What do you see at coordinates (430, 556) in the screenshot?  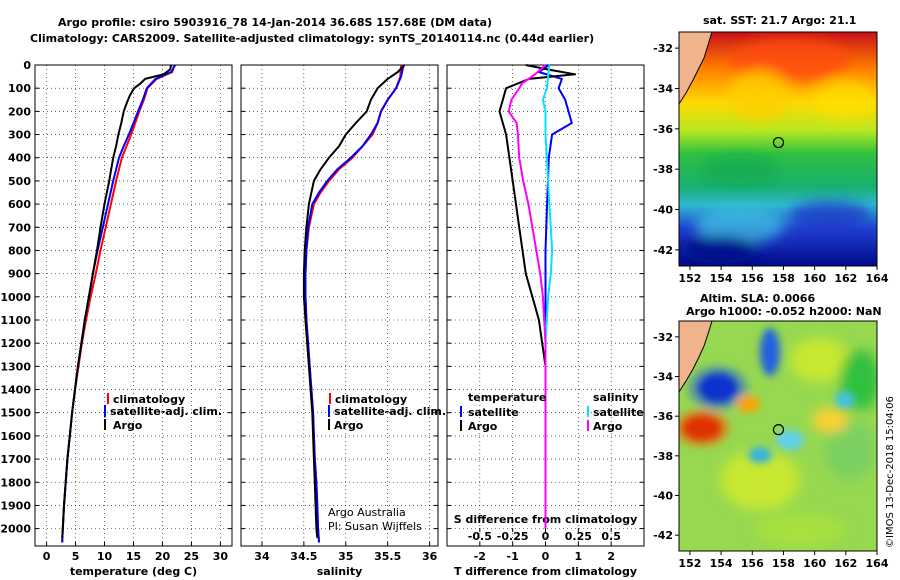 I see `x-tick-label: 36` at bounding box center [430, 556].